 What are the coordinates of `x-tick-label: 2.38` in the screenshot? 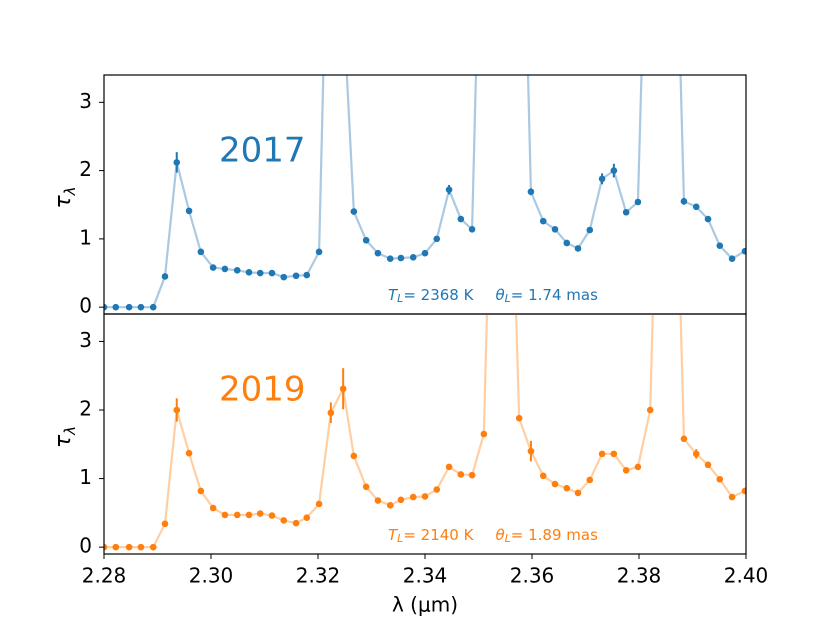 It's located at (639, 576).